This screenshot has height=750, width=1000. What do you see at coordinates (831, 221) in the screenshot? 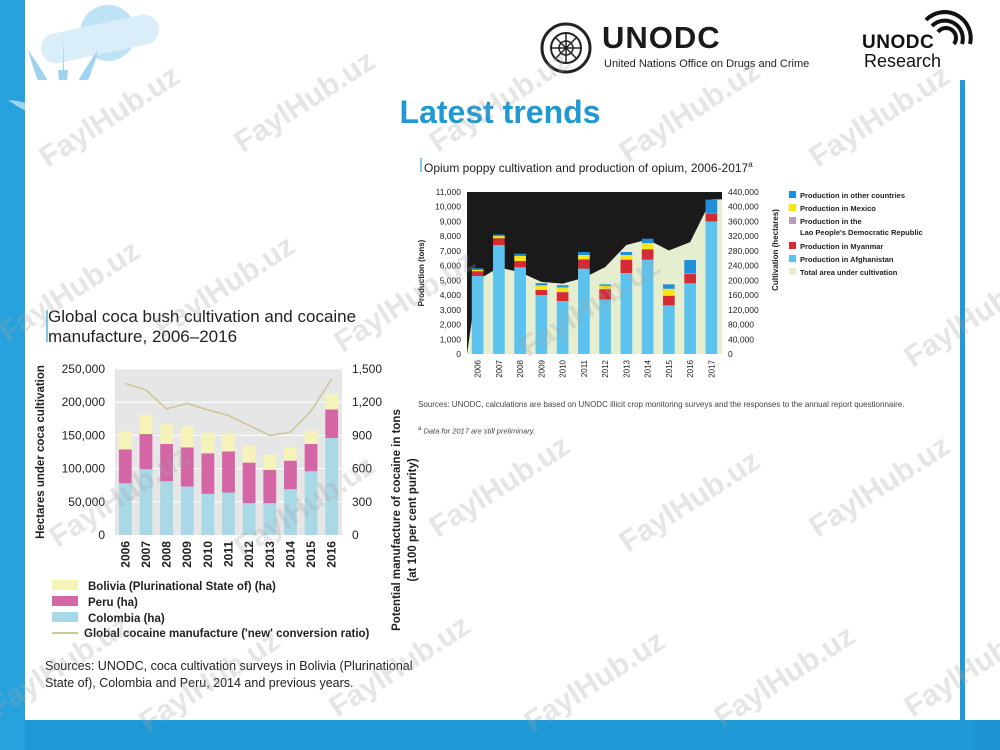
I see `chart2-legend-label-lao: Production in the` at bounding box center [831, 221].